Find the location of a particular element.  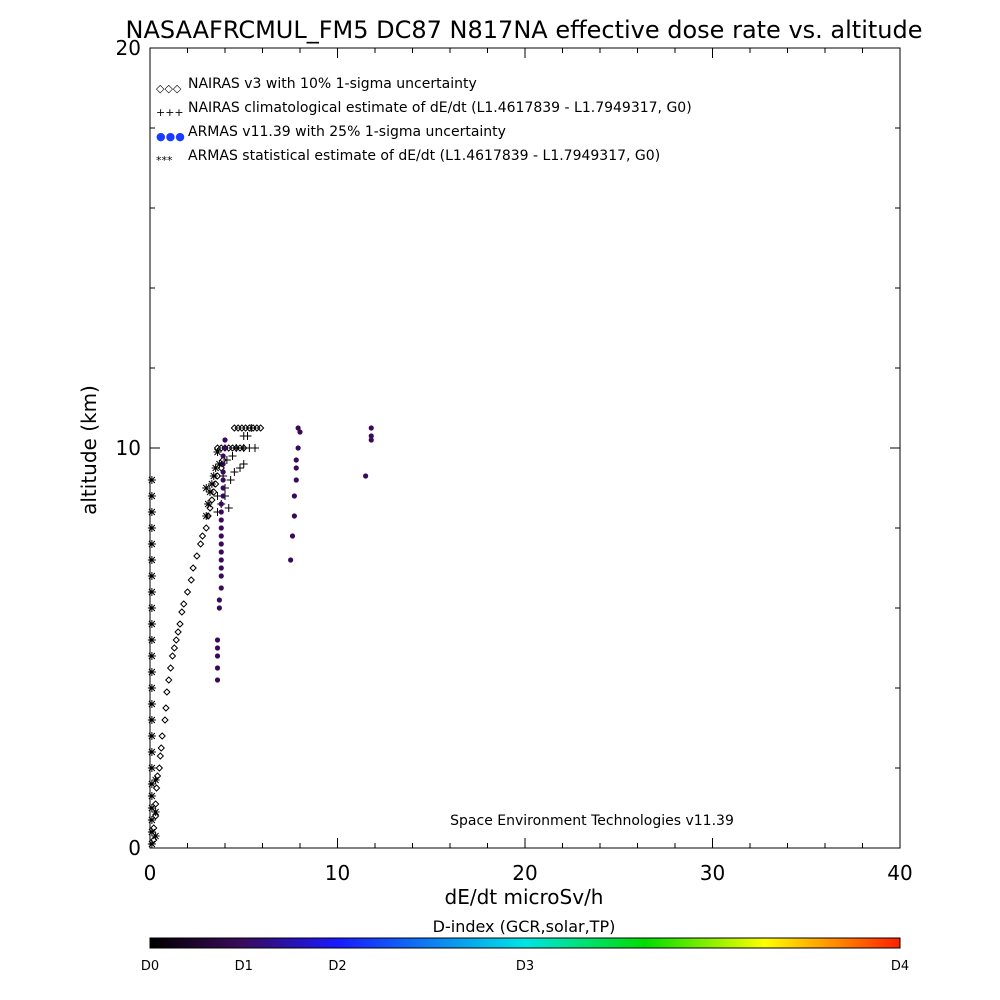

legend-symbol: ◇◇◇ is located at coordinates (169, 88).